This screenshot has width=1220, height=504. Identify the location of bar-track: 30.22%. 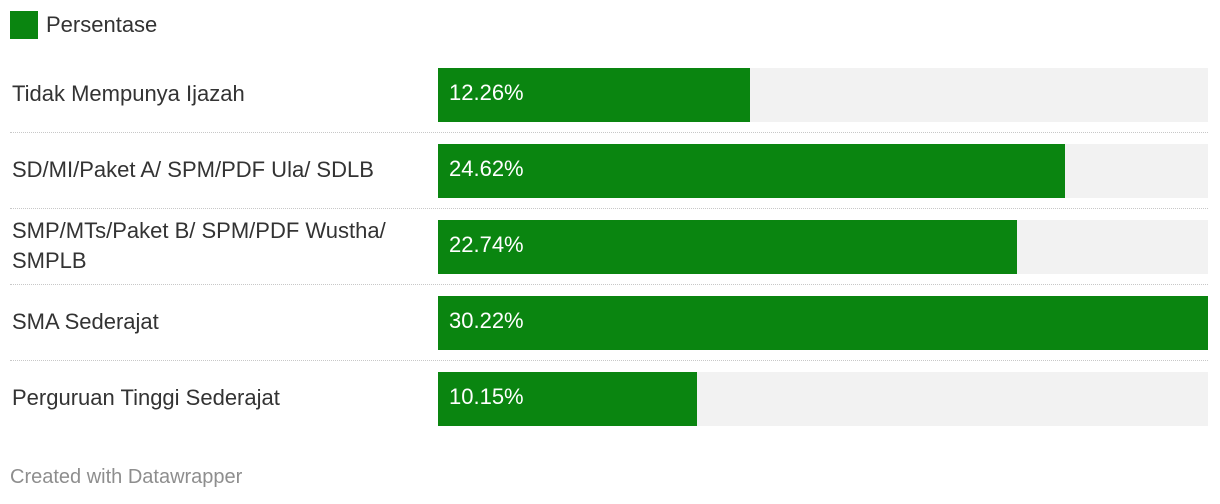
(823, 323).